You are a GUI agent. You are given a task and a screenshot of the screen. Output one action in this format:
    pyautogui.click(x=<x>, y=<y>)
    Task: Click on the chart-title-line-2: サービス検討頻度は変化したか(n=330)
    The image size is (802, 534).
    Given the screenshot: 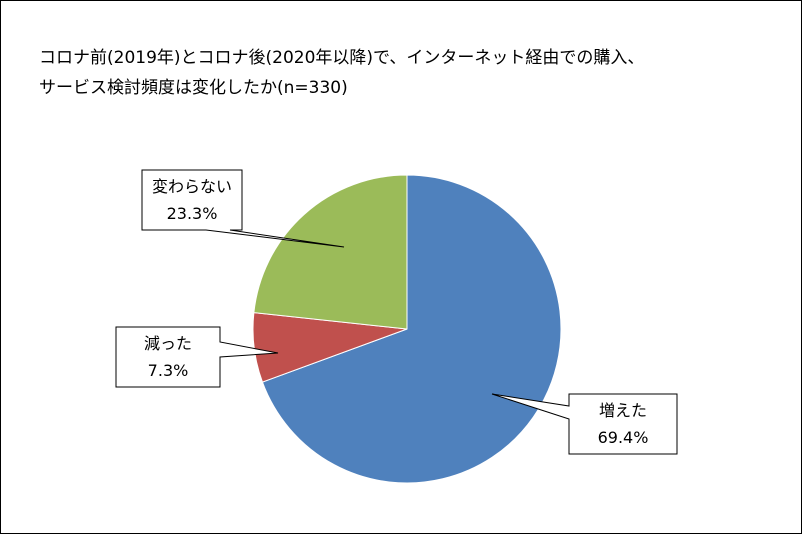 What is the action you would take?
    pyautogui.click(x=193, y=88)
    